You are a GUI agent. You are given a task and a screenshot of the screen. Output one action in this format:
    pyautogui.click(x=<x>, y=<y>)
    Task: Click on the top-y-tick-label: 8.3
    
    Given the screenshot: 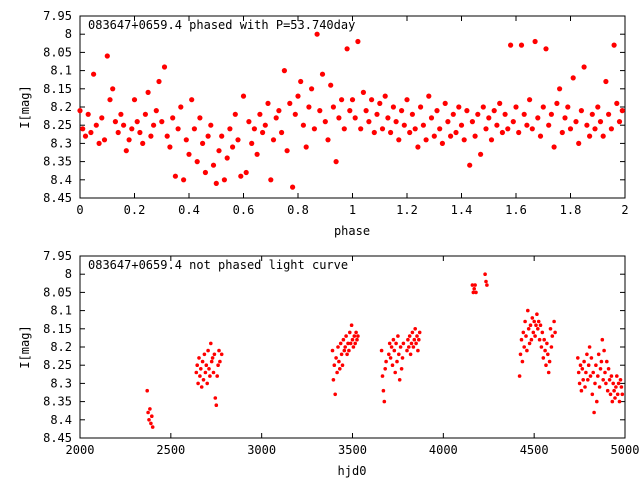 What is the action you would take?
    pyautogui.click(x=61, y=143)
    